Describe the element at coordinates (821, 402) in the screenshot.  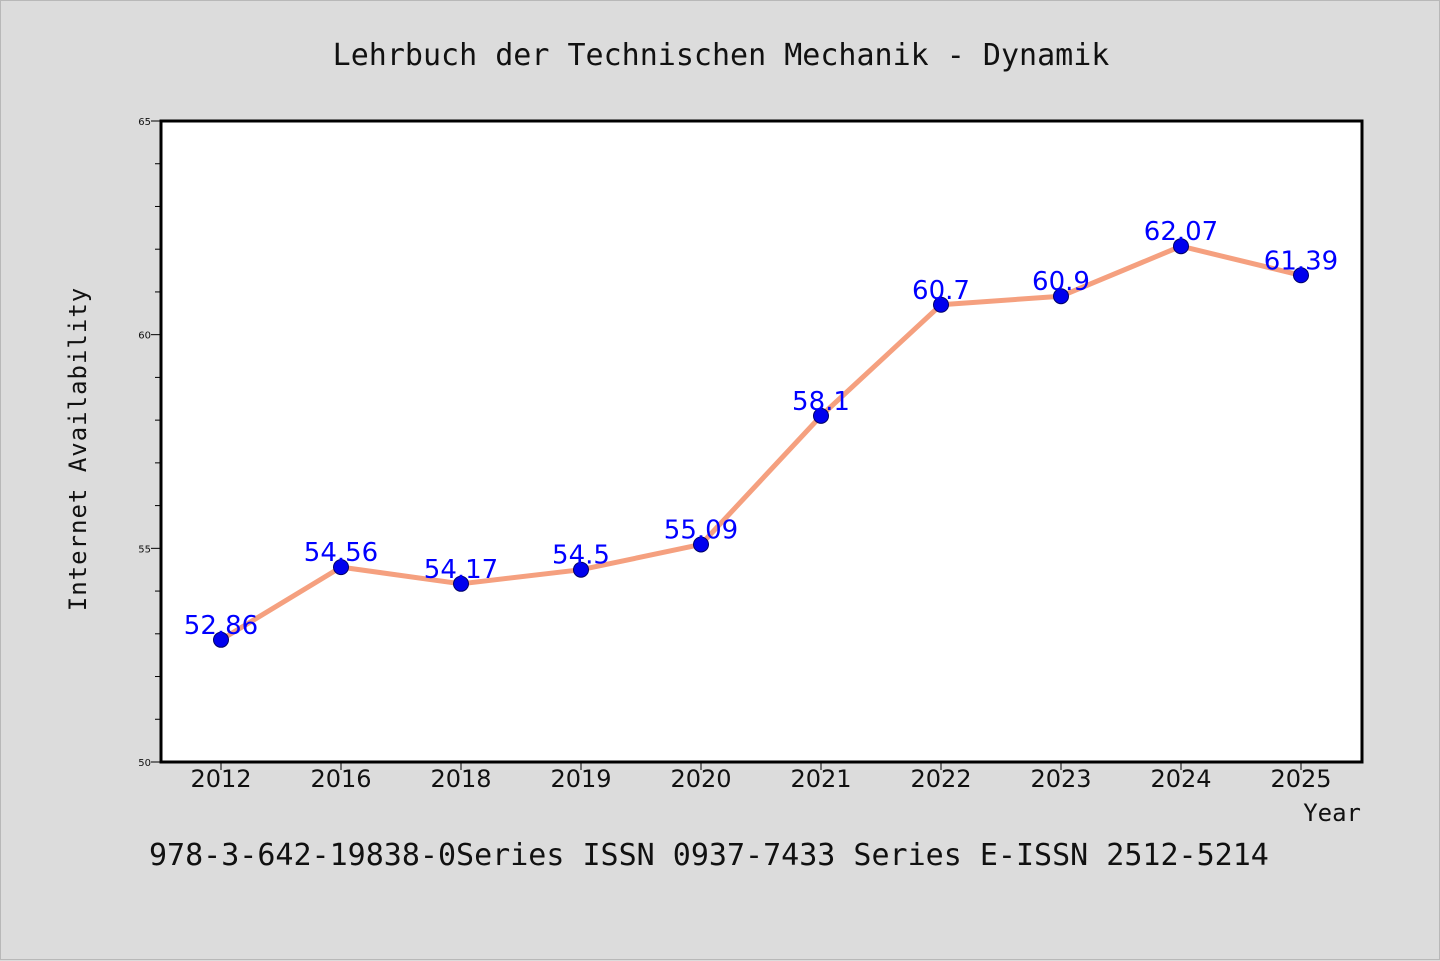
I see `data-label: 58.1` at that location.